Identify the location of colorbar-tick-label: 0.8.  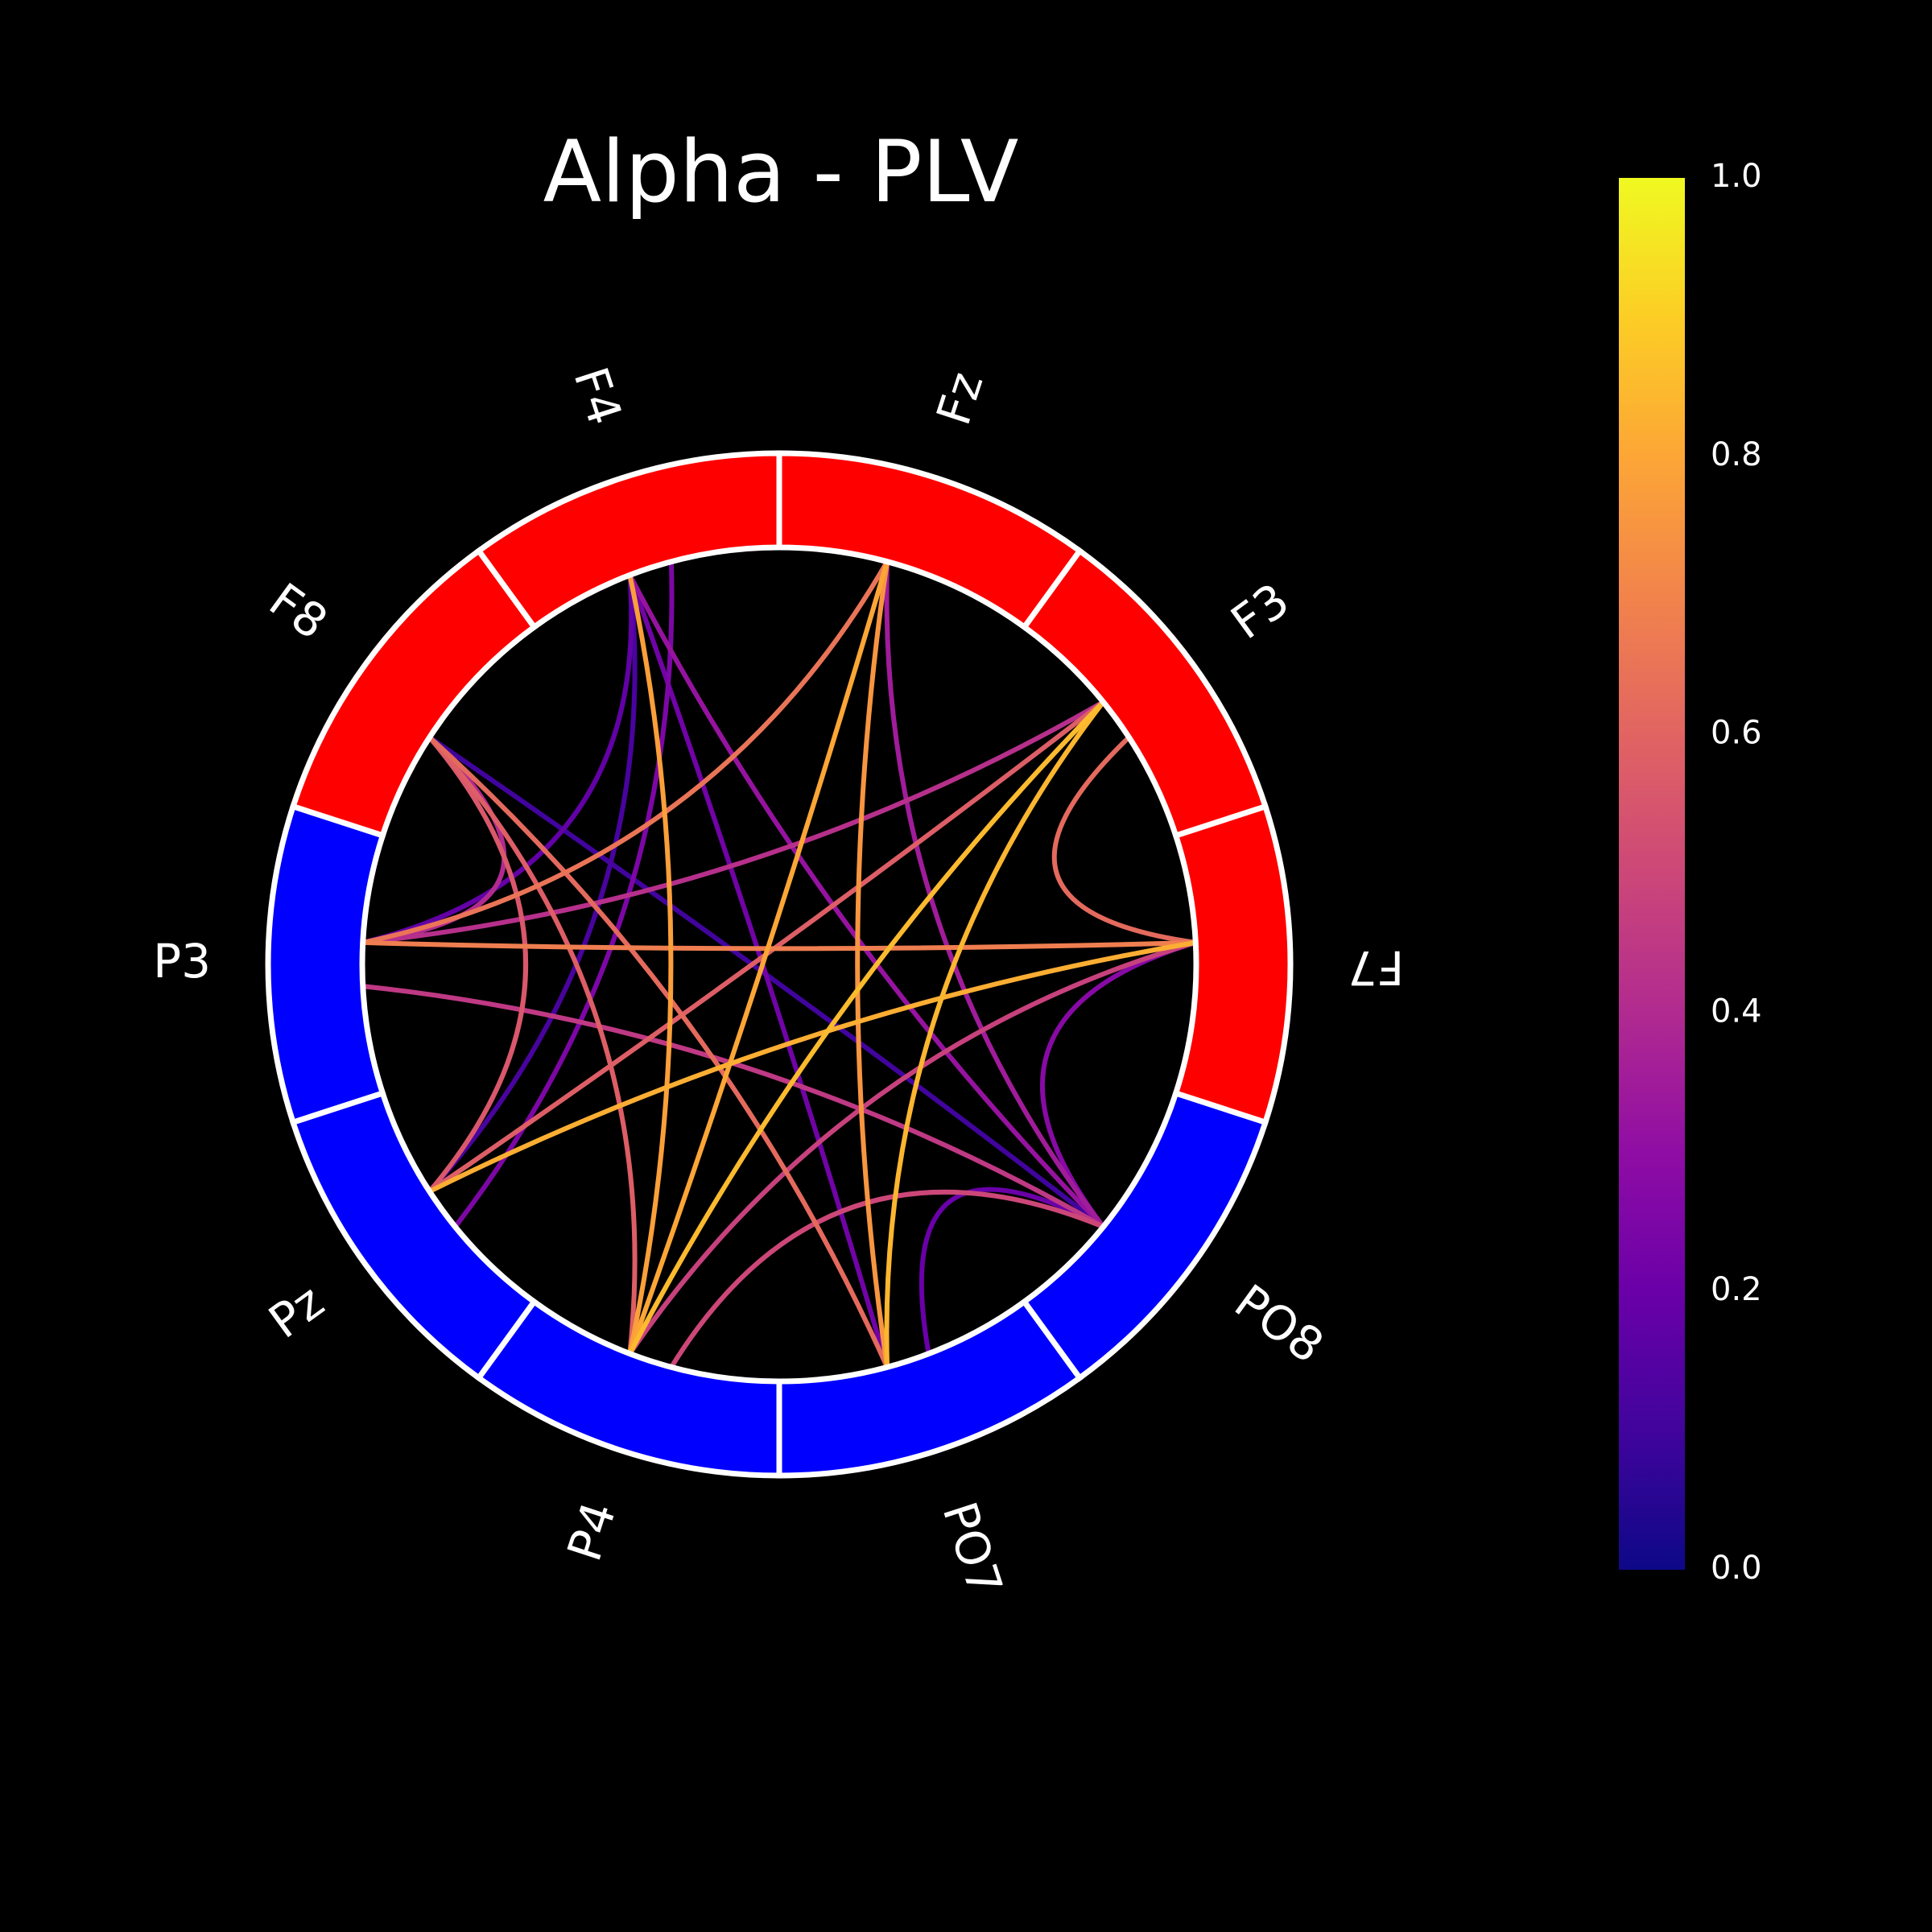
(1736, 454).